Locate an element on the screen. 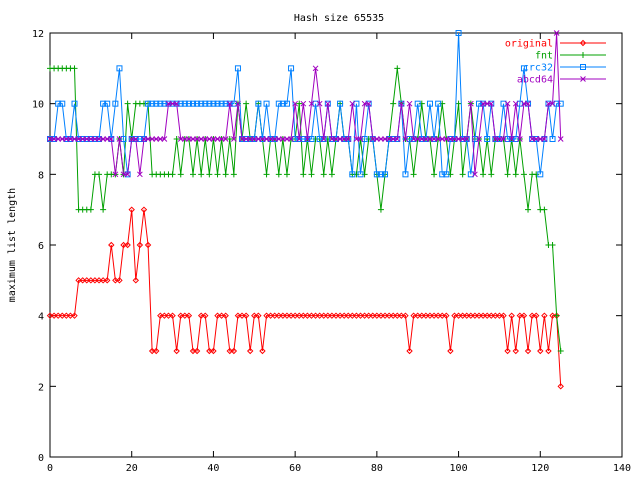 This screenshot has height=480, width=640. y-axis-label: maximum list length is located at coordinates (12, 245).